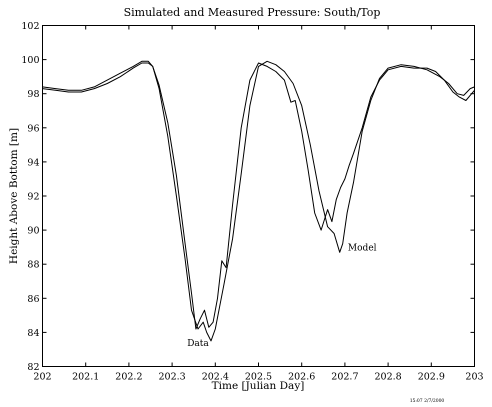 The image size is (492, 407). I want to click on x-axis-label: Time [Julian Day], so click(258, 386).